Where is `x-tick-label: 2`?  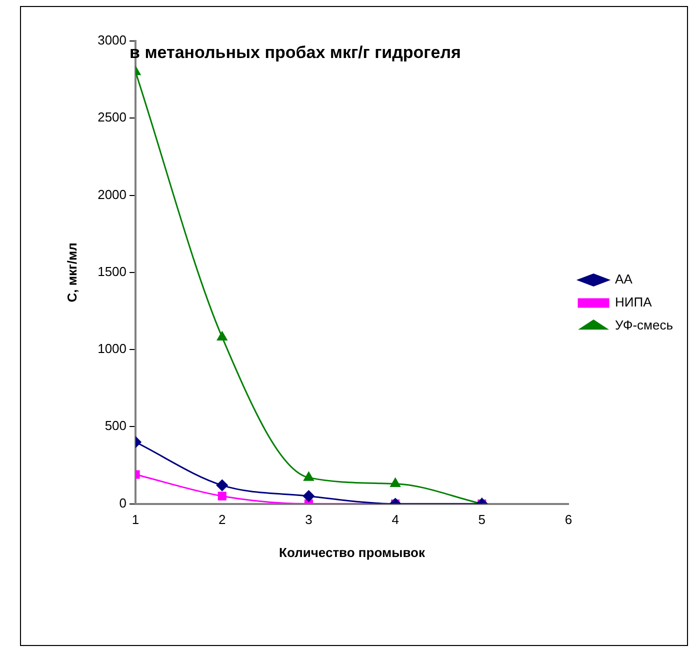 x-tick-label: 2 is located at coordinates (222, 520).